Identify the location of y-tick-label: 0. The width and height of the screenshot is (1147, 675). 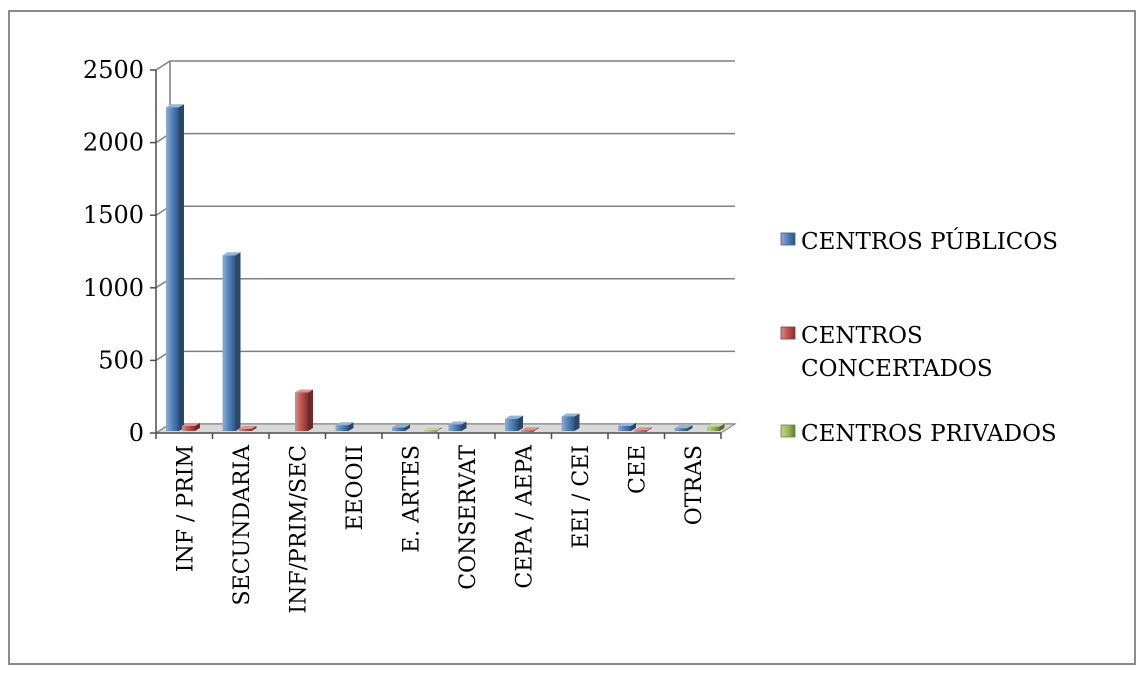
(136, 433).